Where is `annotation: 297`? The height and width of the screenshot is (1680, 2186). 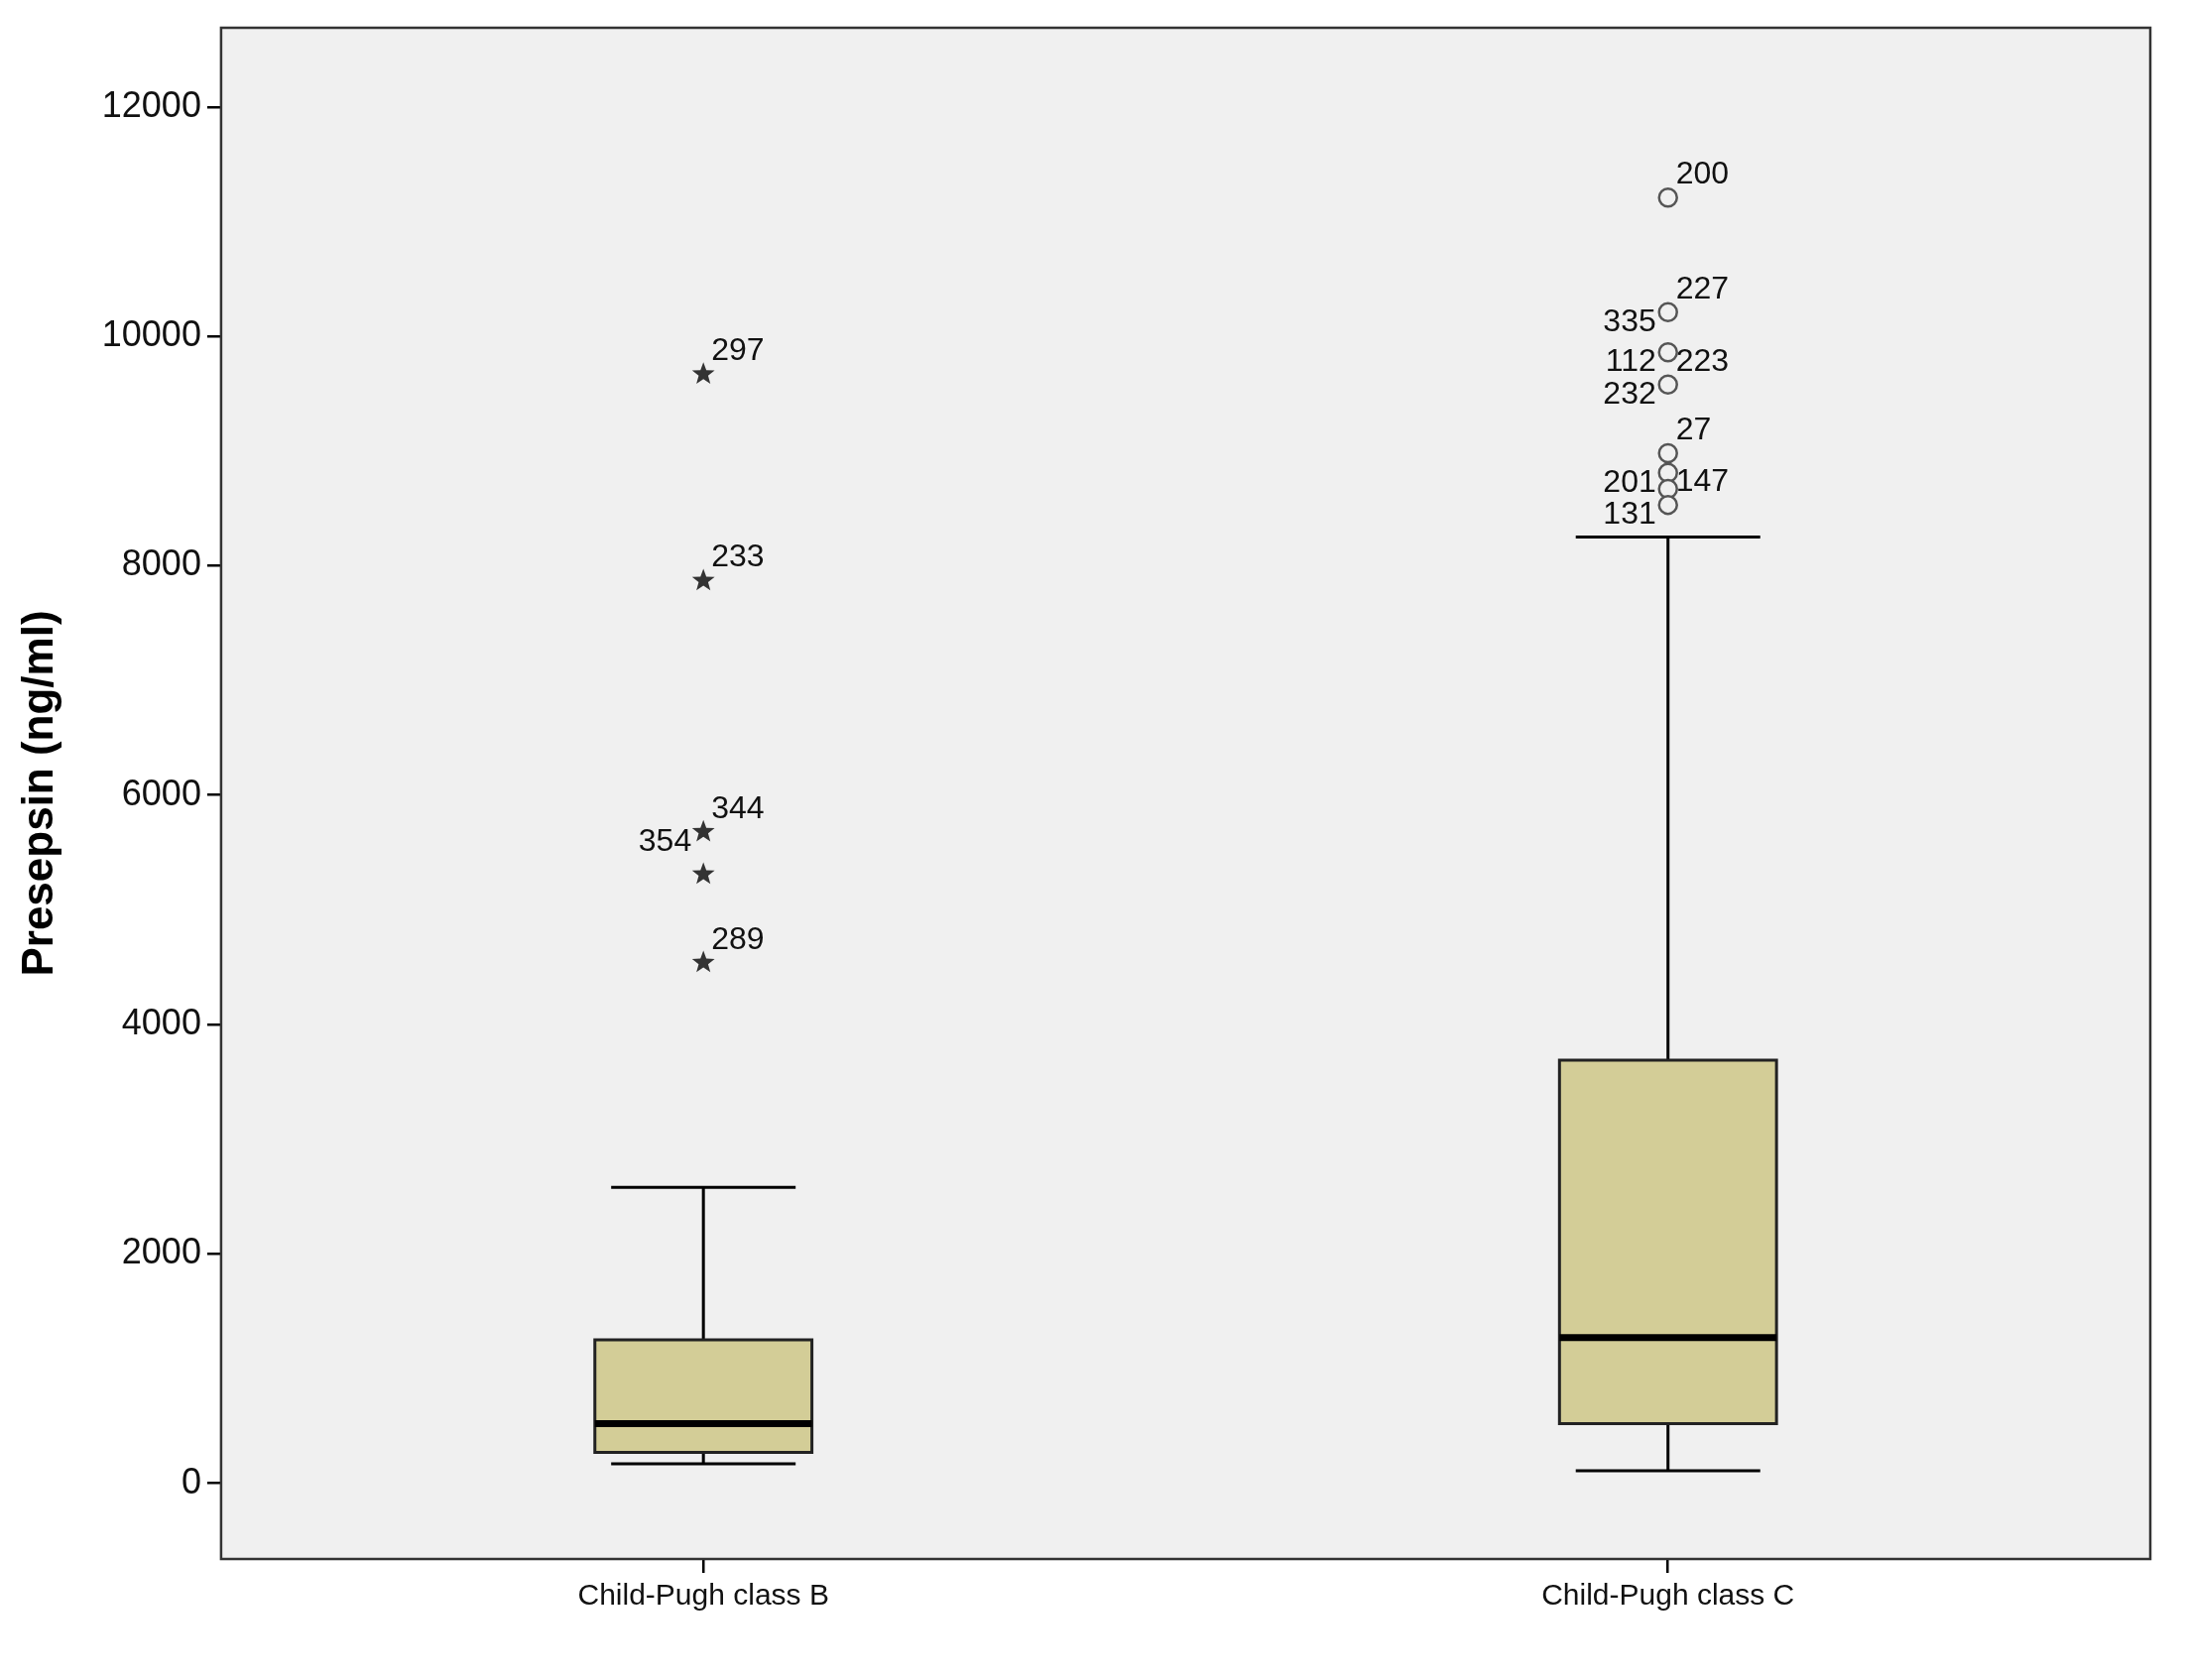 annotation: 297 is located at coordinates (738, 349).